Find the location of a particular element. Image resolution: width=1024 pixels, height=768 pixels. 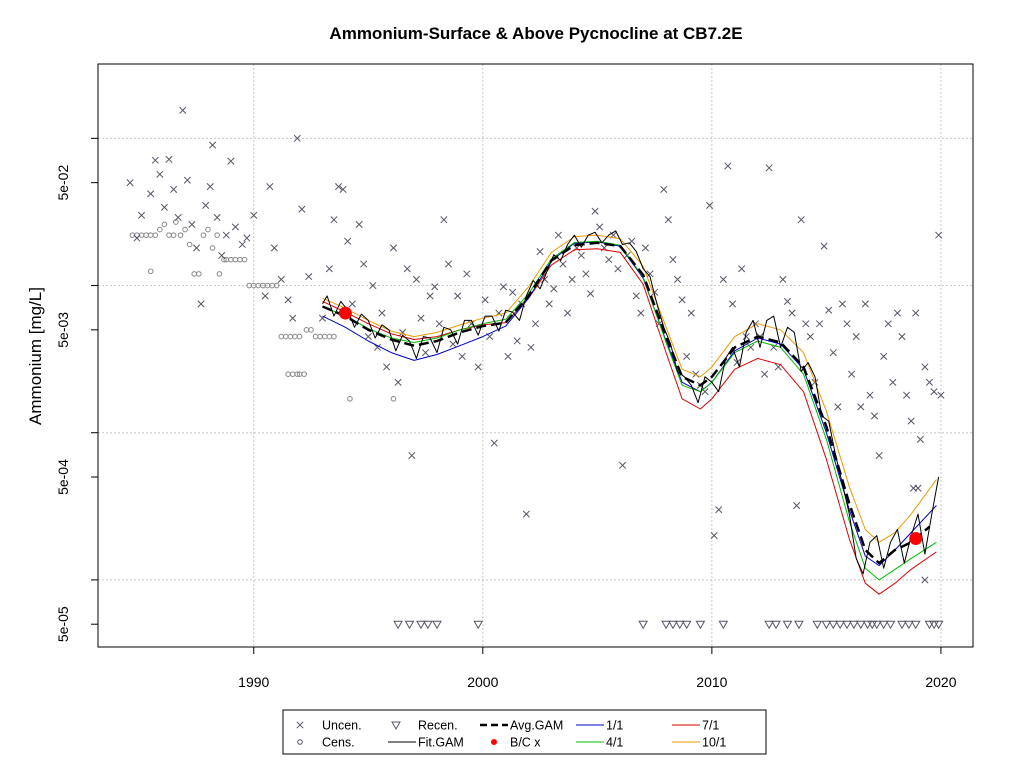

legend-label: B/C x is located at coordinates (525, 743).